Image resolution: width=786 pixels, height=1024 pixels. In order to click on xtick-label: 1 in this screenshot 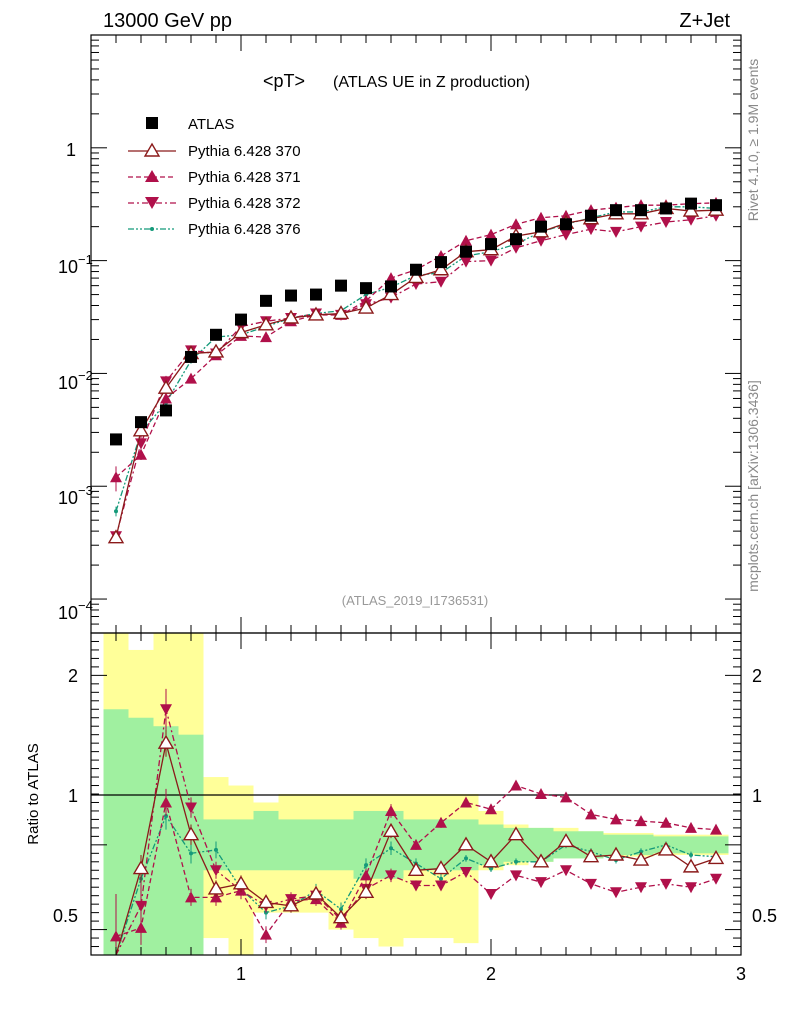, I will do `click(241, 974)`.